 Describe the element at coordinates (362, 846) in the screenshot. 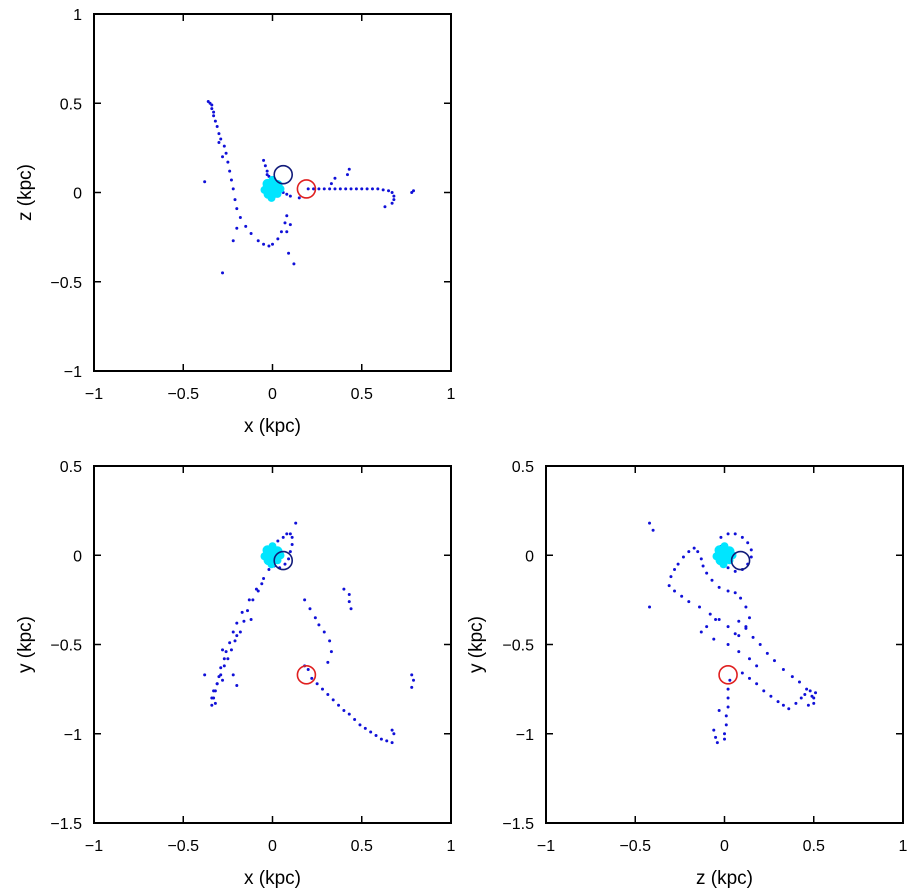

I see `x-tick-label: 0.5` at that location.